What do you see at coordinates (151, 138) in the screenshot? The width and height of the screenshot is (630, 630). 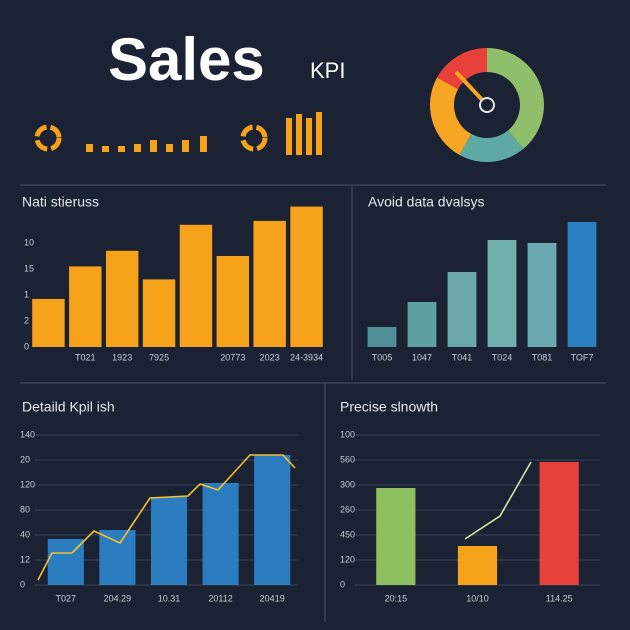 I see `decor-icons` at bounding box center [151, 138].